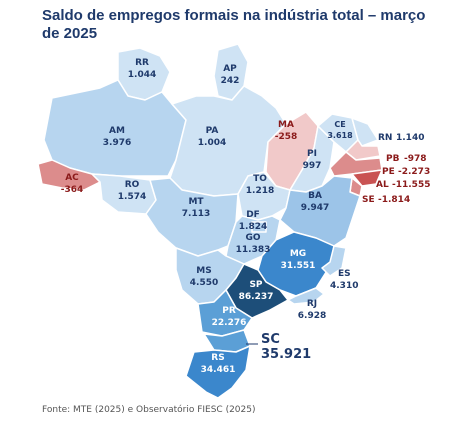  I want to click on label-ap-value: 242, so click(230, 81).